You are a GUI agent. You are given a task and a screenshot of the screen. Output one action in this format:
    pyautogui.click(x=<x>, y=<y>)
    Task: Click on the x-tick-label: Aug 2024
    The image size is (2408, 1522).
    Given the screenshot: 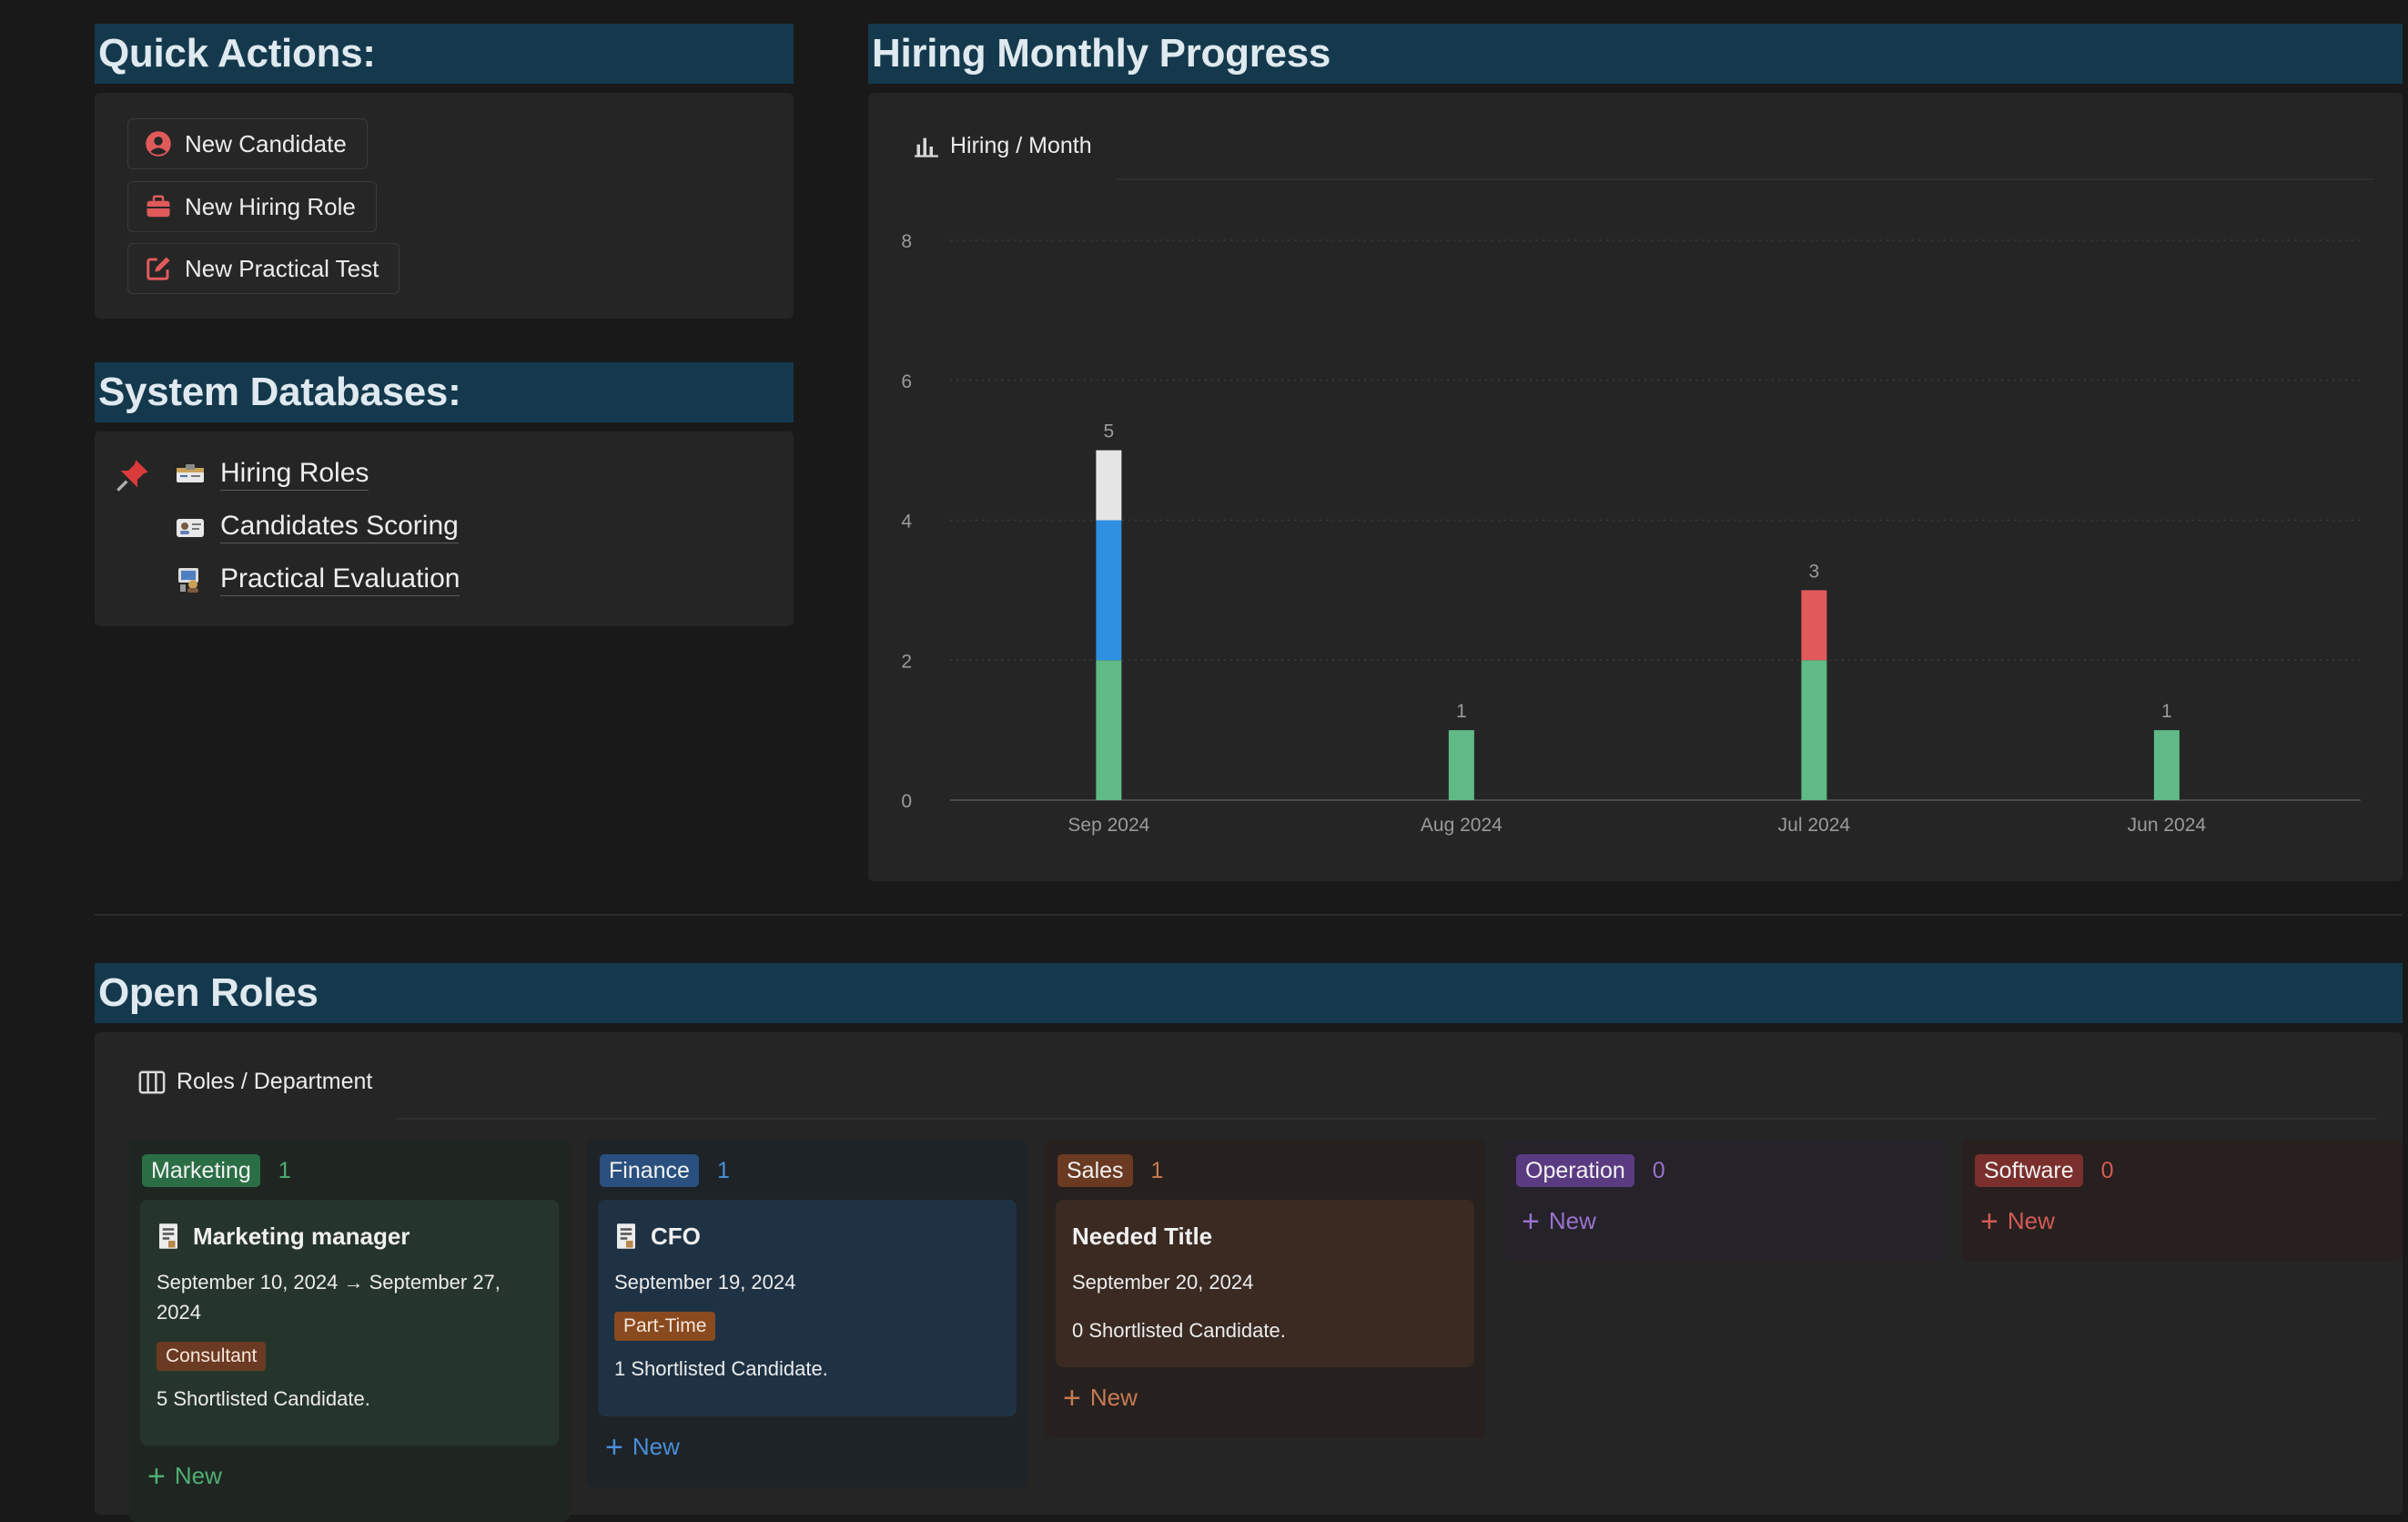 What is the action you would take?
    pyautogui.click(x=1461, y=825)
    